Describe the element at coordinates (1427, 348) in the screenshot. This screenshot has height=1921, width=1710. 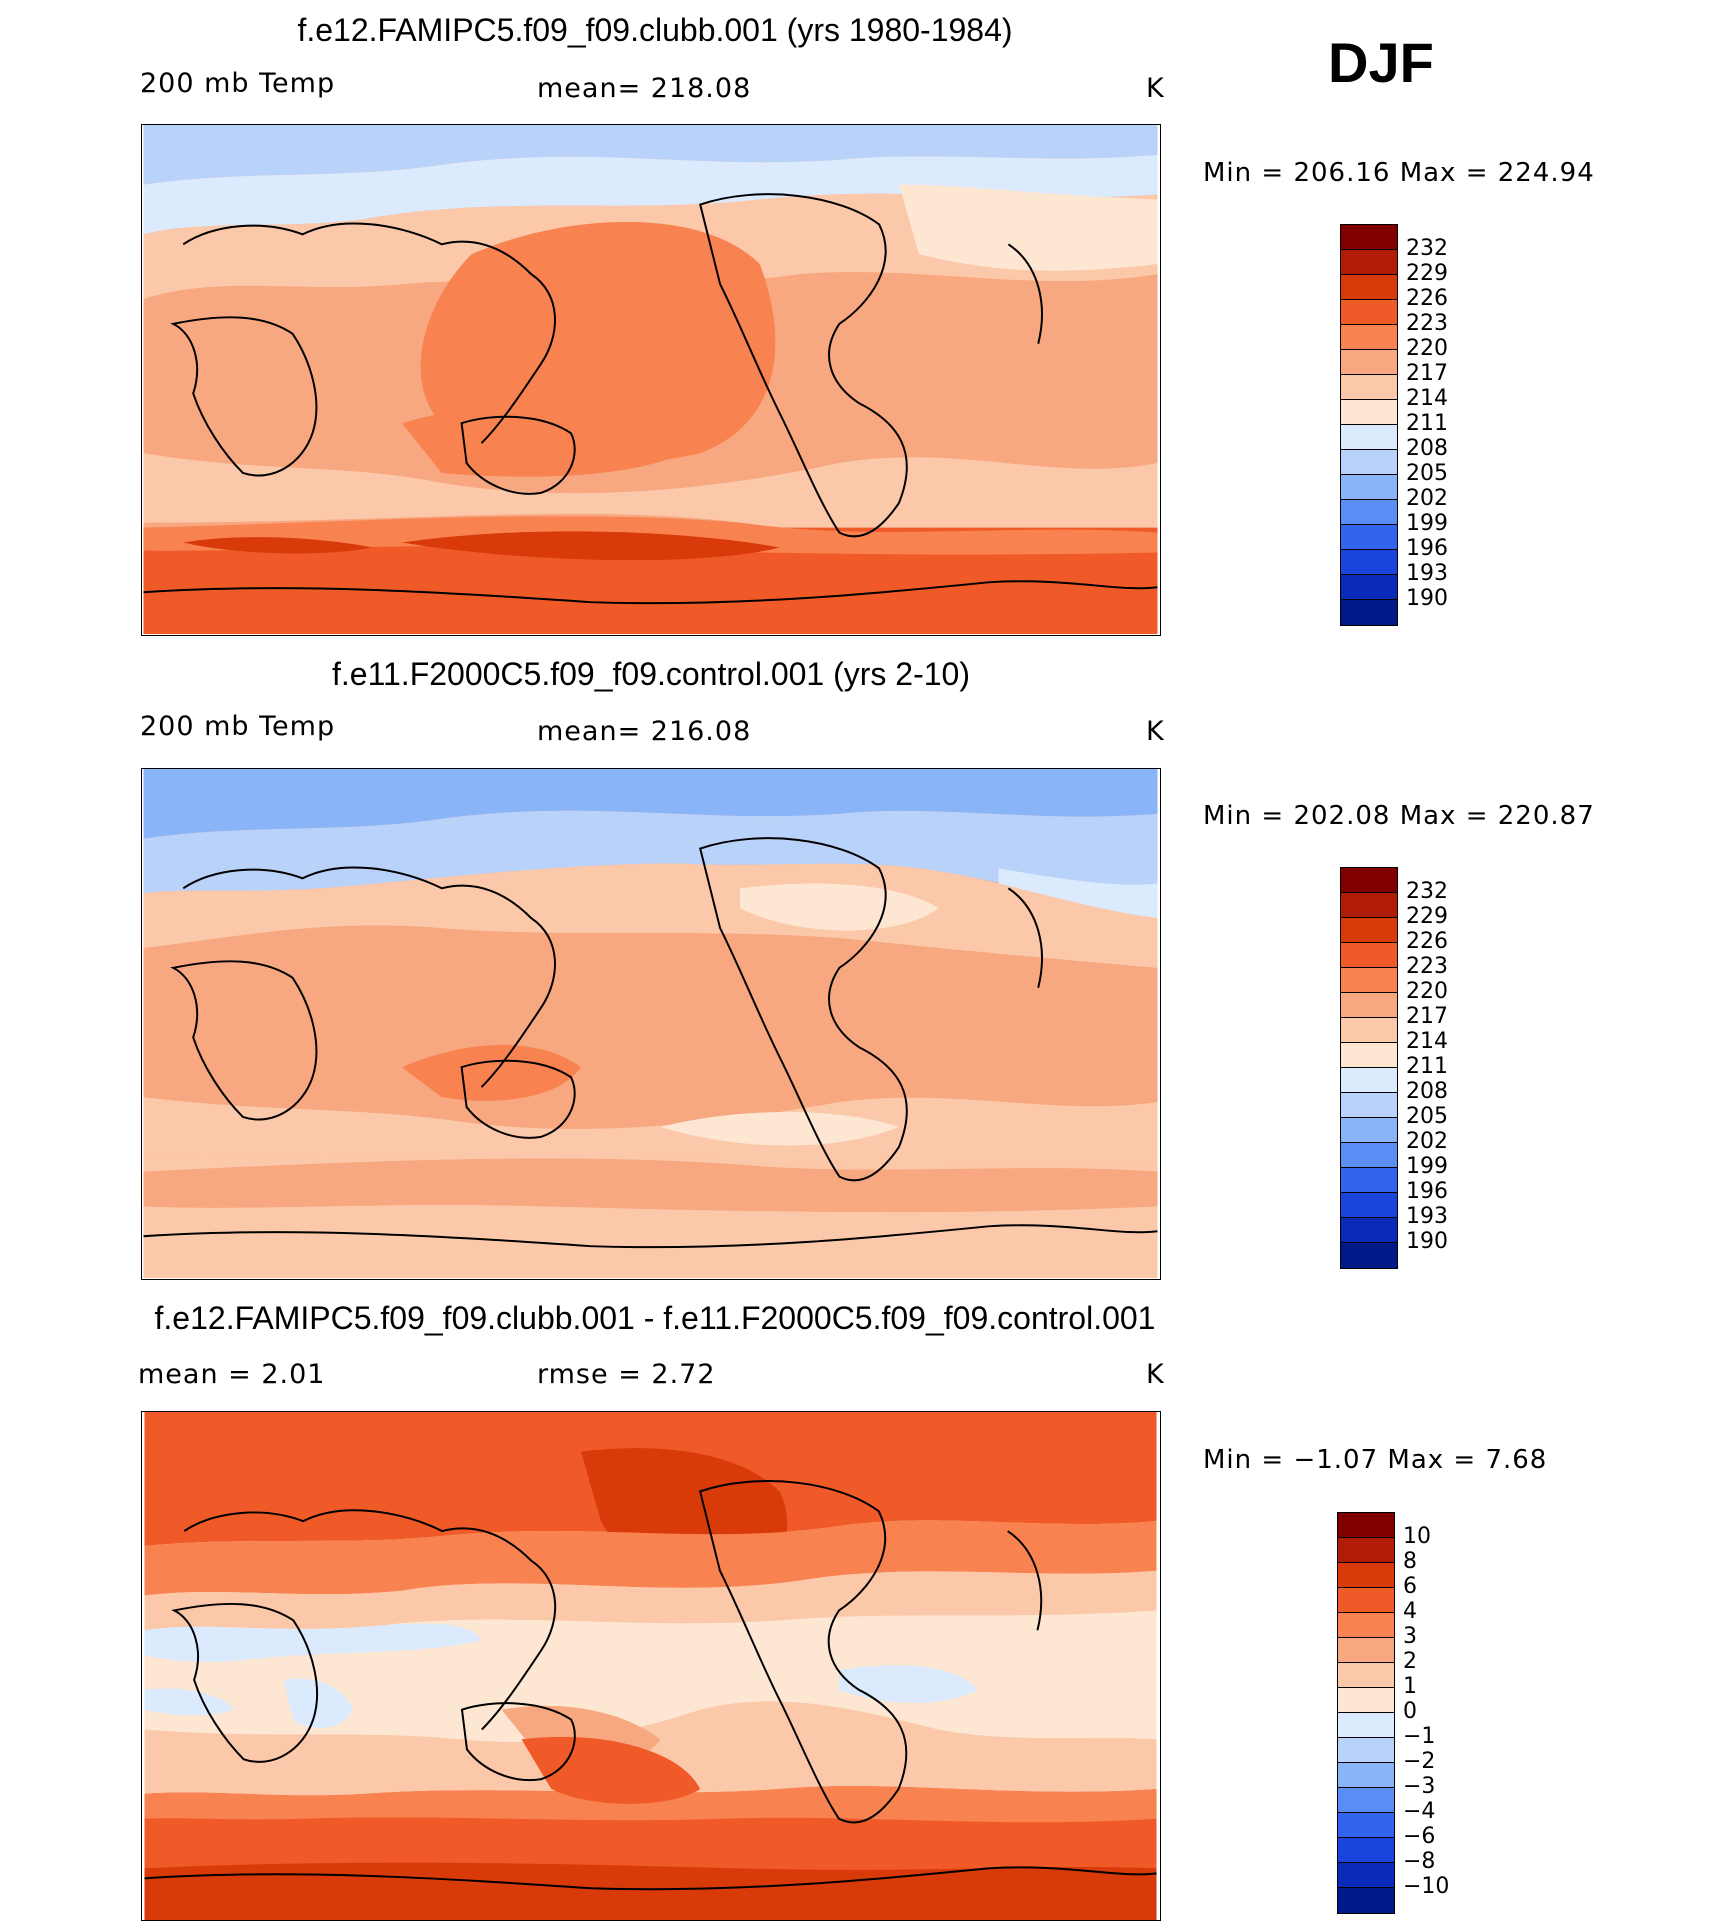
I see `panel-1-cbar-tick-label: 220` at that location.